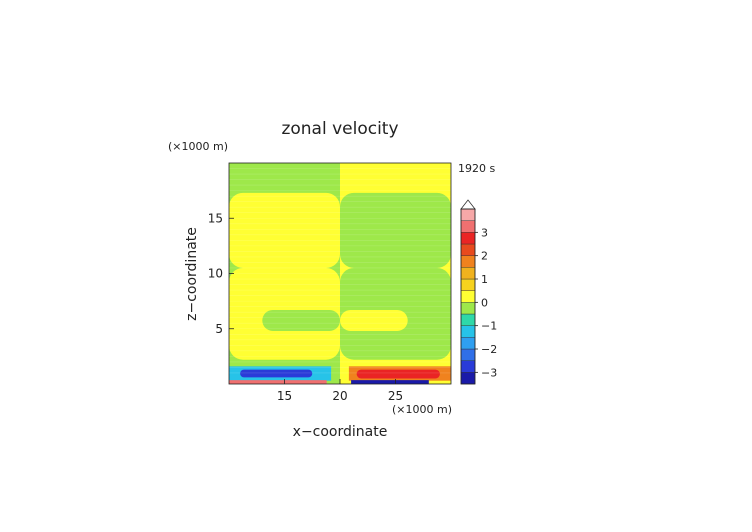 This screenshot has height=532, width=752. What do you see at coordinates (215, 218) in the screenshot?
I see `y-tick-label: 15` at bounding box center [215, 218].